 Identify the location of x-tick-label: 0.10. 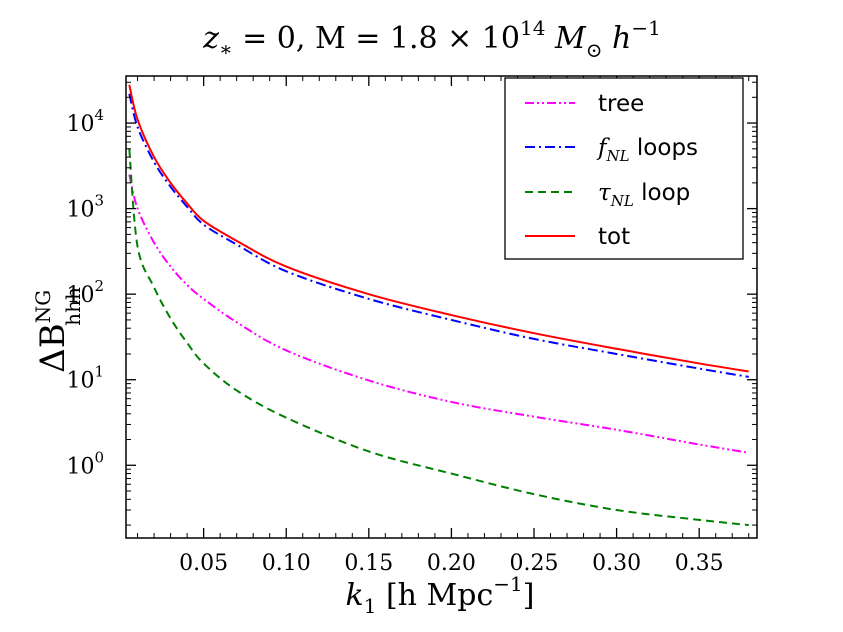
(286, 563).